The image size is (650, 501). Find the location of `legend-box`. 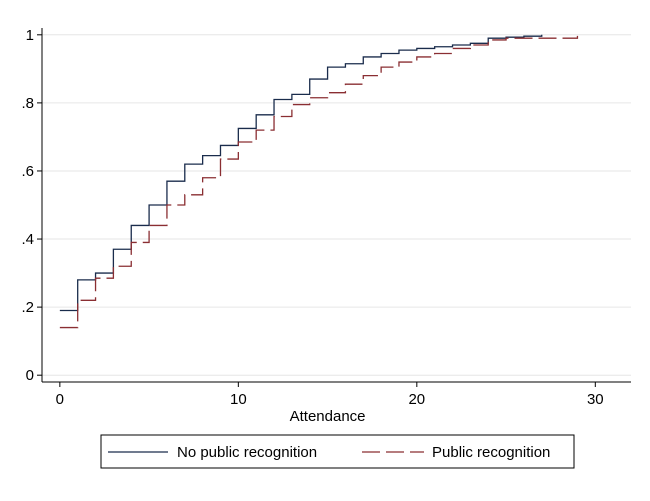

legend-box is located at coordinates (337, 451).